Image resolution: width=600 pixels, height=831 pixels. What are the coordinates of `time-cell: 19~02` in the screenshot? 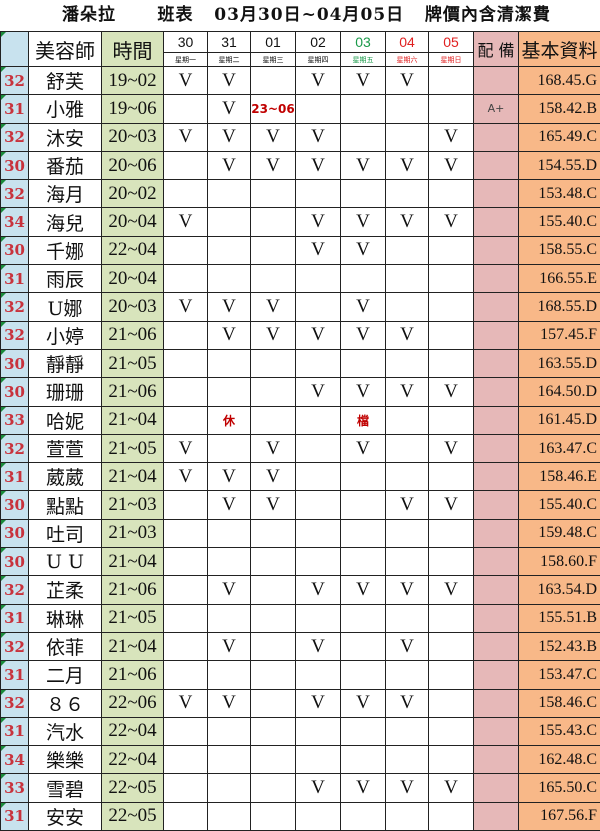 It's located at (132, 80).